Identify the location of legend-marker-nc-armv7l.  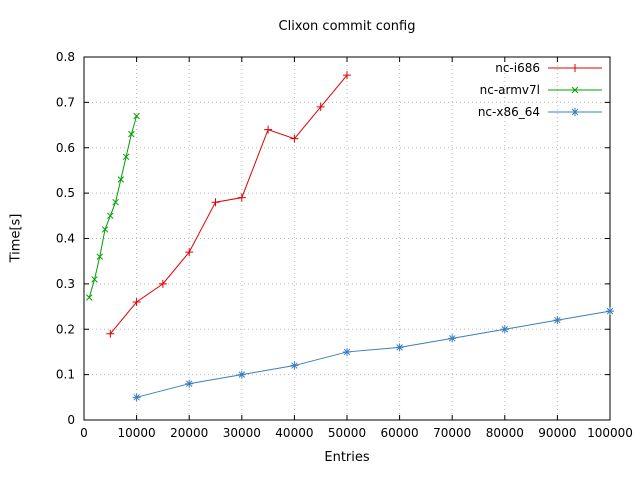
(575, 90).